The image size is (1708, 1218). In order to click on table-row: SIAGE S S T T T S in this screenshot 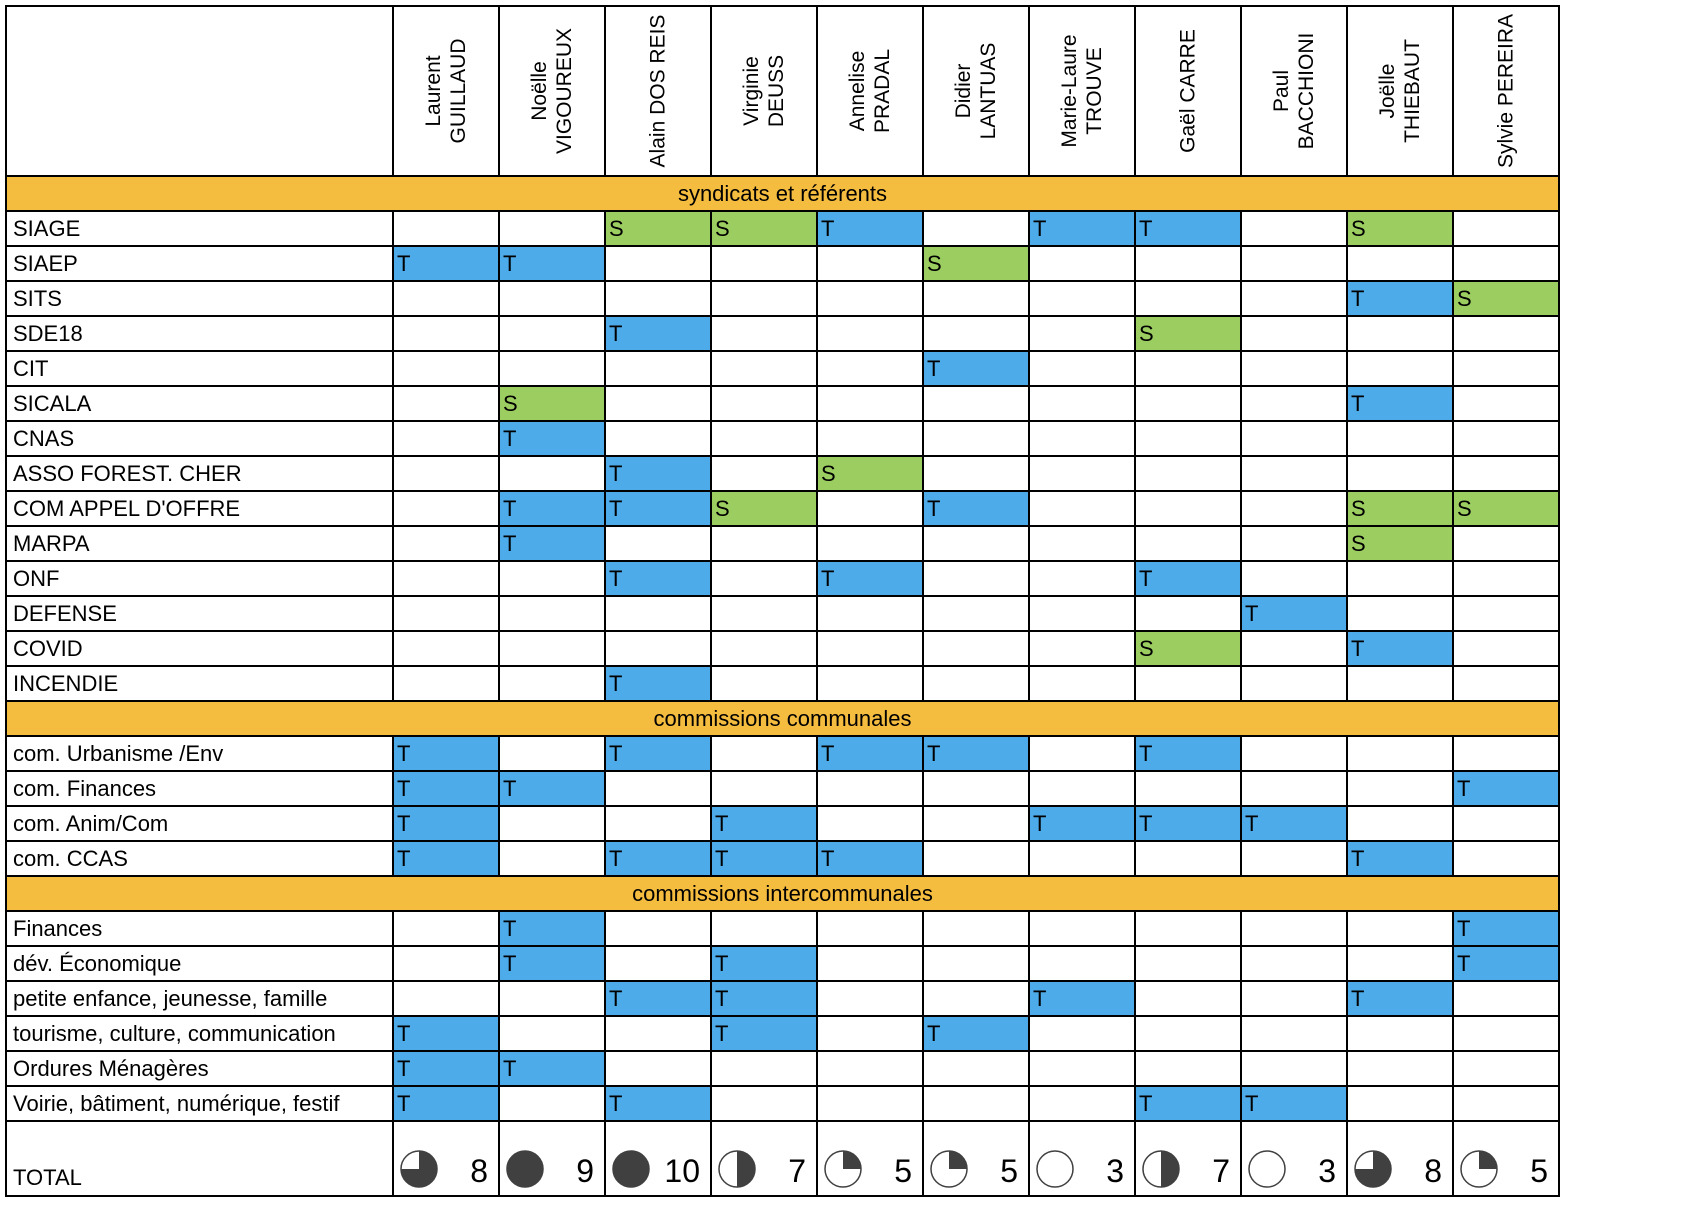, I will do `click(782, 228)`.